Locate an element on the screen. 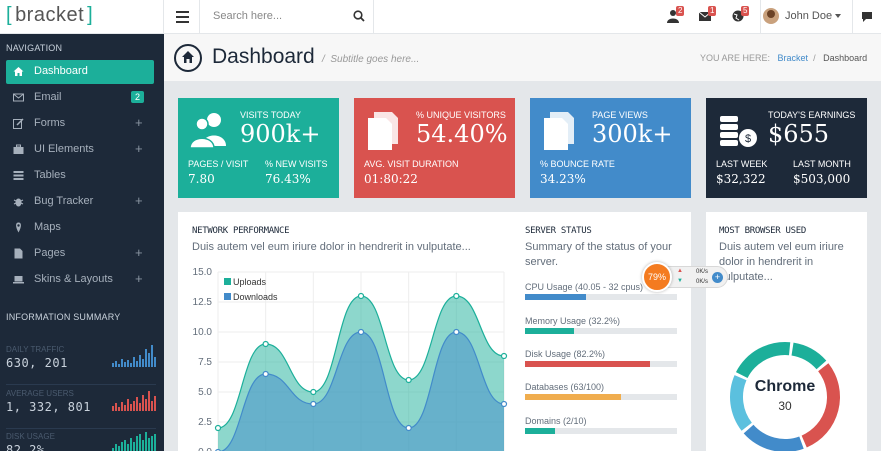 The width and height of the screenshot is (881, 451). card-sub-value: $32,322 is located at coordinates (741, 179).